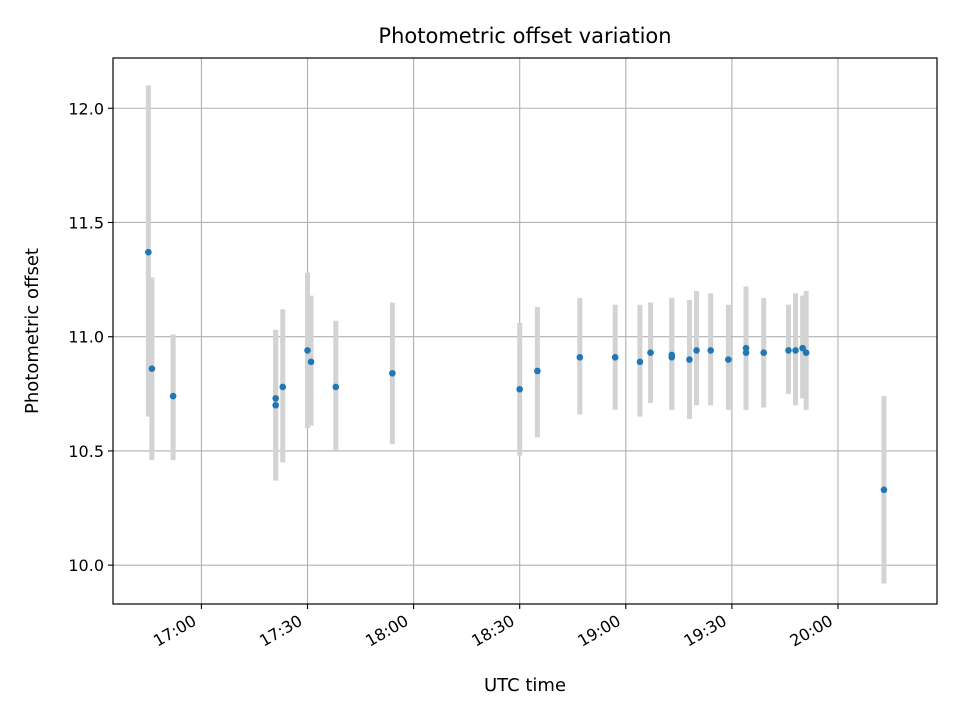  What do you see at coordinates (386, 631) in the screenshot?
I see `x-tick-label: 18:00` at bounding box center [386, 631].